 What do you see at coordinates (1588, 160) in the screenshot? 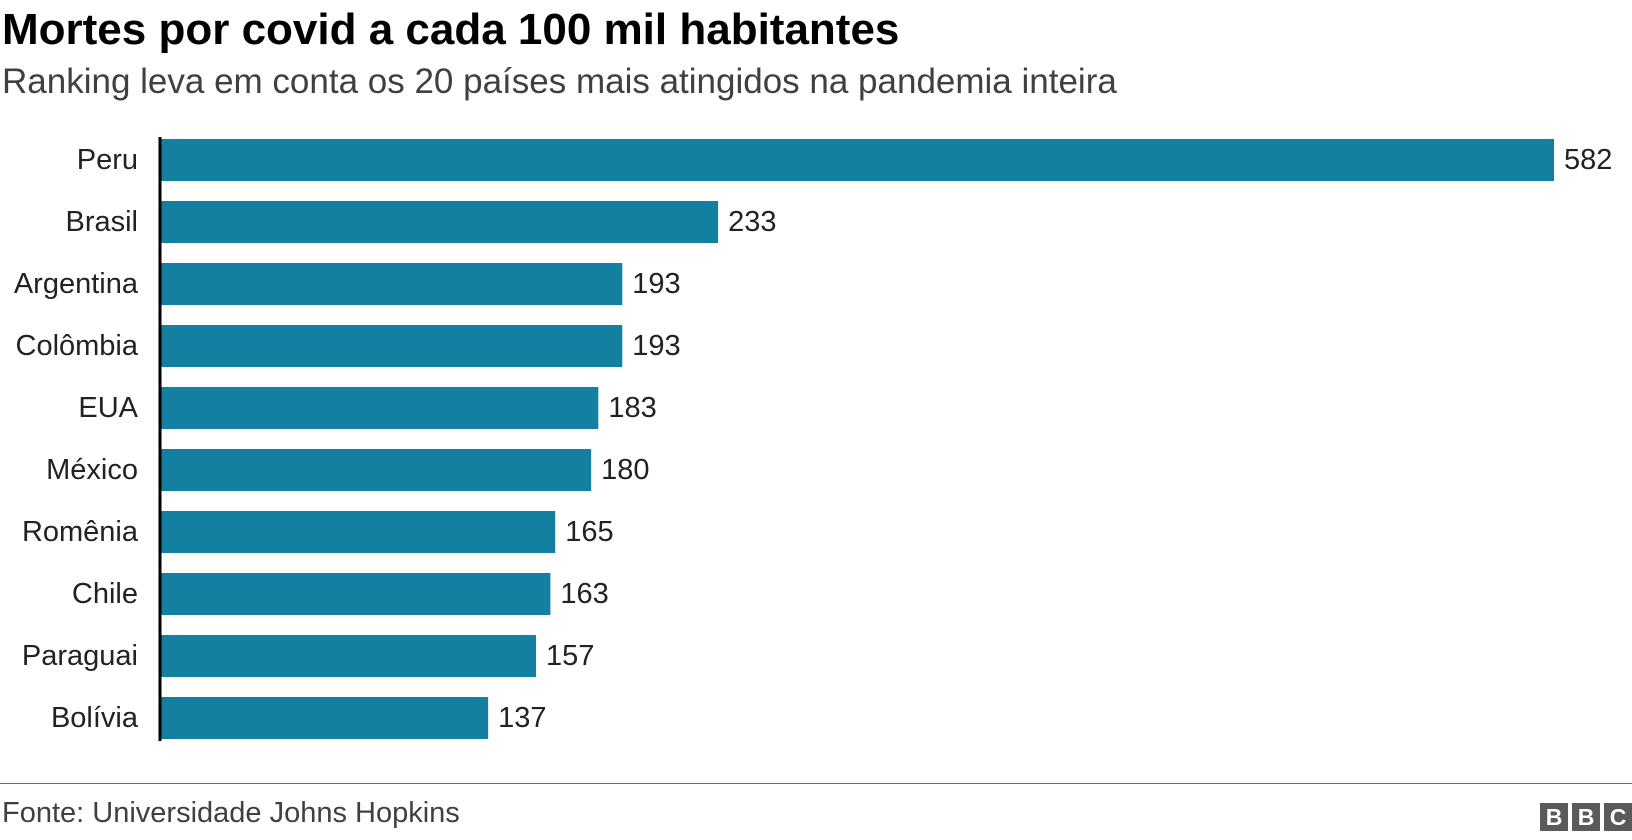
I see `value-label-peru: 582` at bounding box center [1588, 160].